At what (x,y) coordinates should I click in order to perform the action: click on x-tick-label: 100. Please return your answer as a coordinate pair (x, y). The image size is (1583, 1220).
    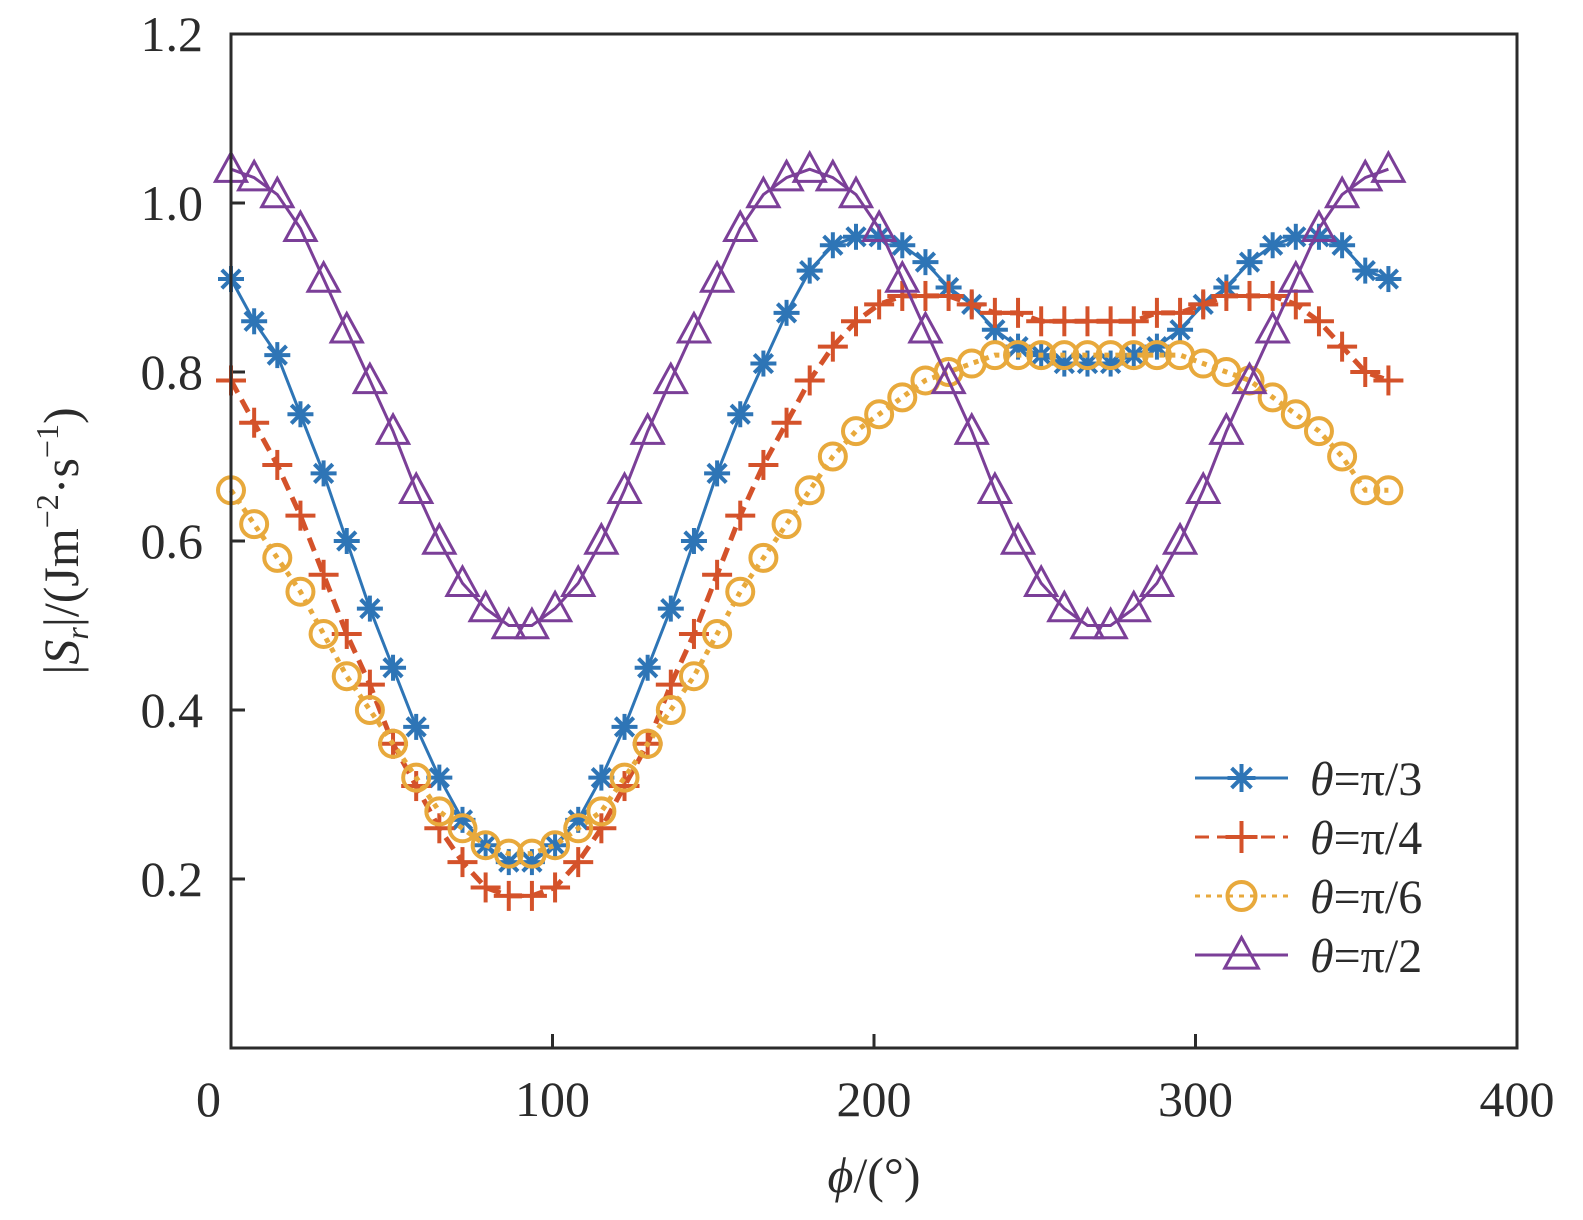
    Looking at the image, I should click on (552, 1099).